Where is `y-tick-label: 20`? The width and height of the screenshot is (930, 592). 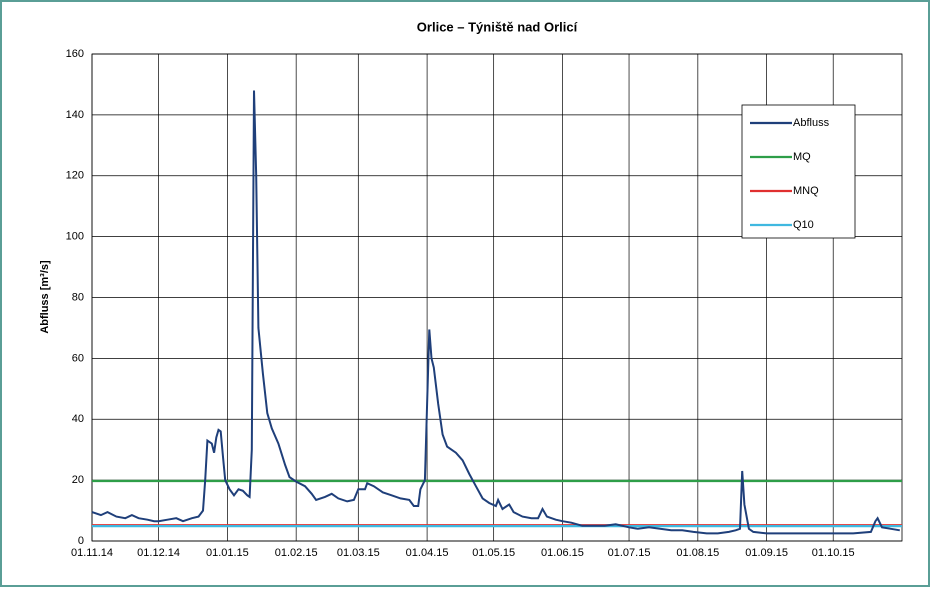
y-tick-label: 20 is located at coordinates (78, 480).